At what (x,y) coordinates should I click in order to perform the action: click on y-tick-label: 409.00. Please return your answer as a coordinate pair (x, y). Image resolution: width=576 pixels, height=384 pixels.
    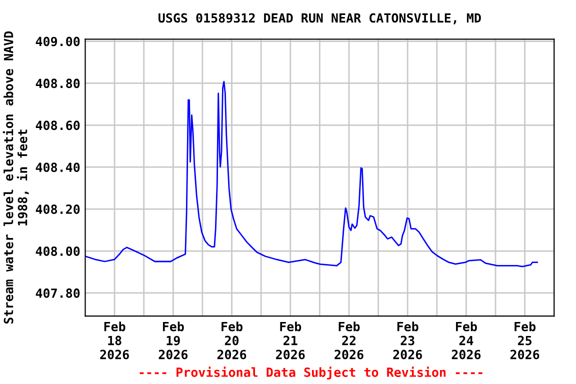
    Looking at the image, I should click on (58, 41).